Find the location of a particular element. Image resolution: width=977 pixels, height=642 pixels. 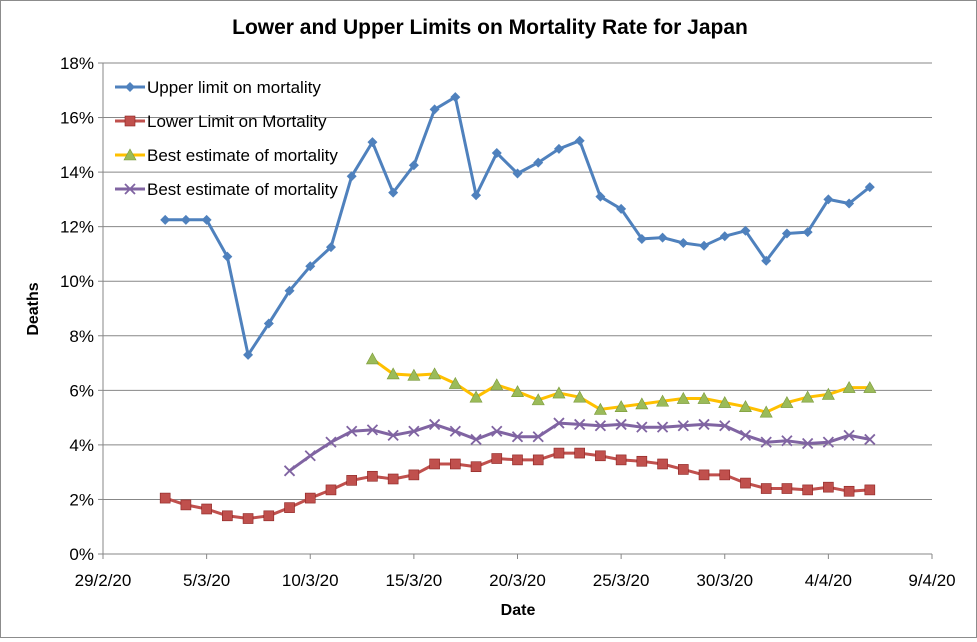

legend-item: Upper limit on mortality is located at coordinates (218, 87).